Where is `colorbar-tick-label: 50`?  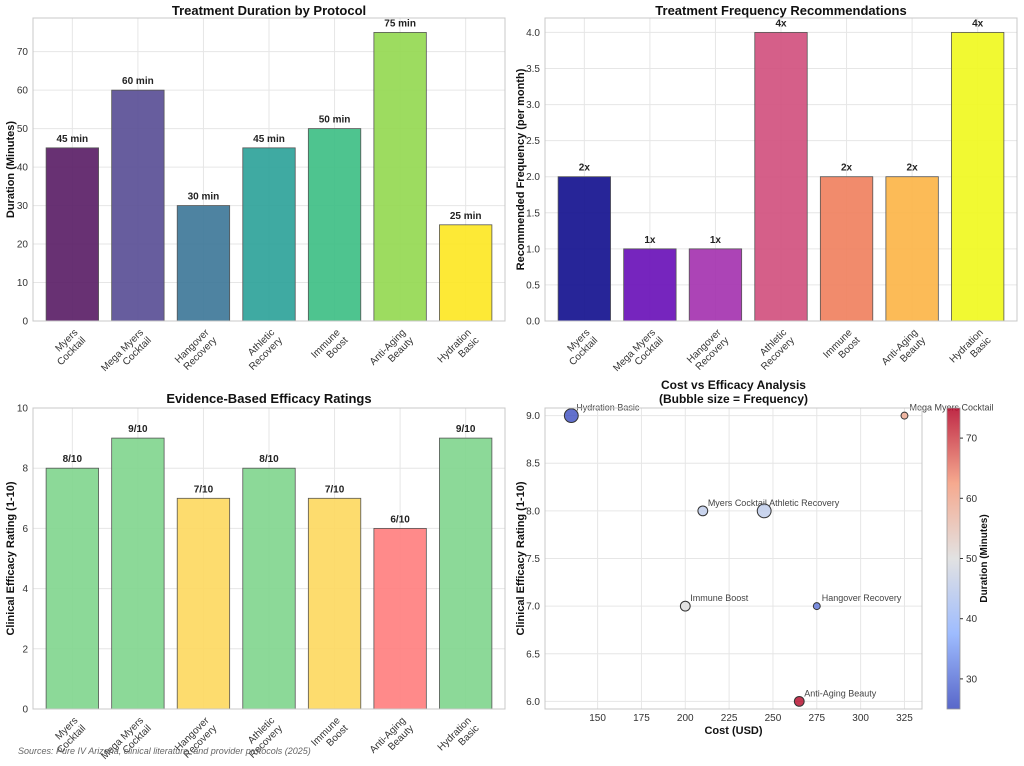 colorbar-tick-label: 50 is located at coordinates (972, 559).